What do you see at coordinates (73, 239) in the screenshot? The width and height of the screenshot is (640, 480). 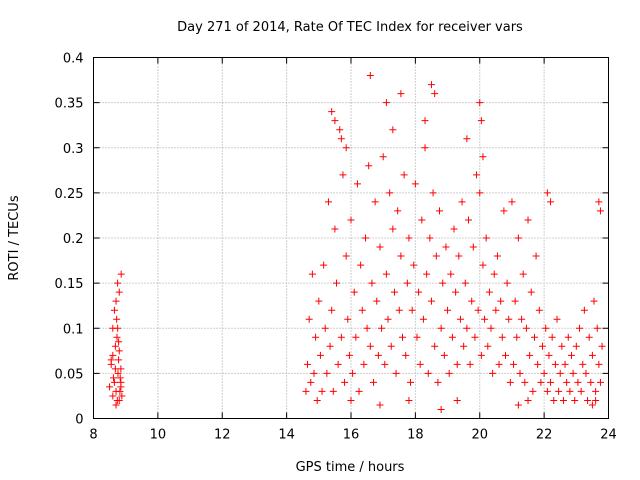 I see `y-tick-label: 0.2` at bounding box center [73, 239].